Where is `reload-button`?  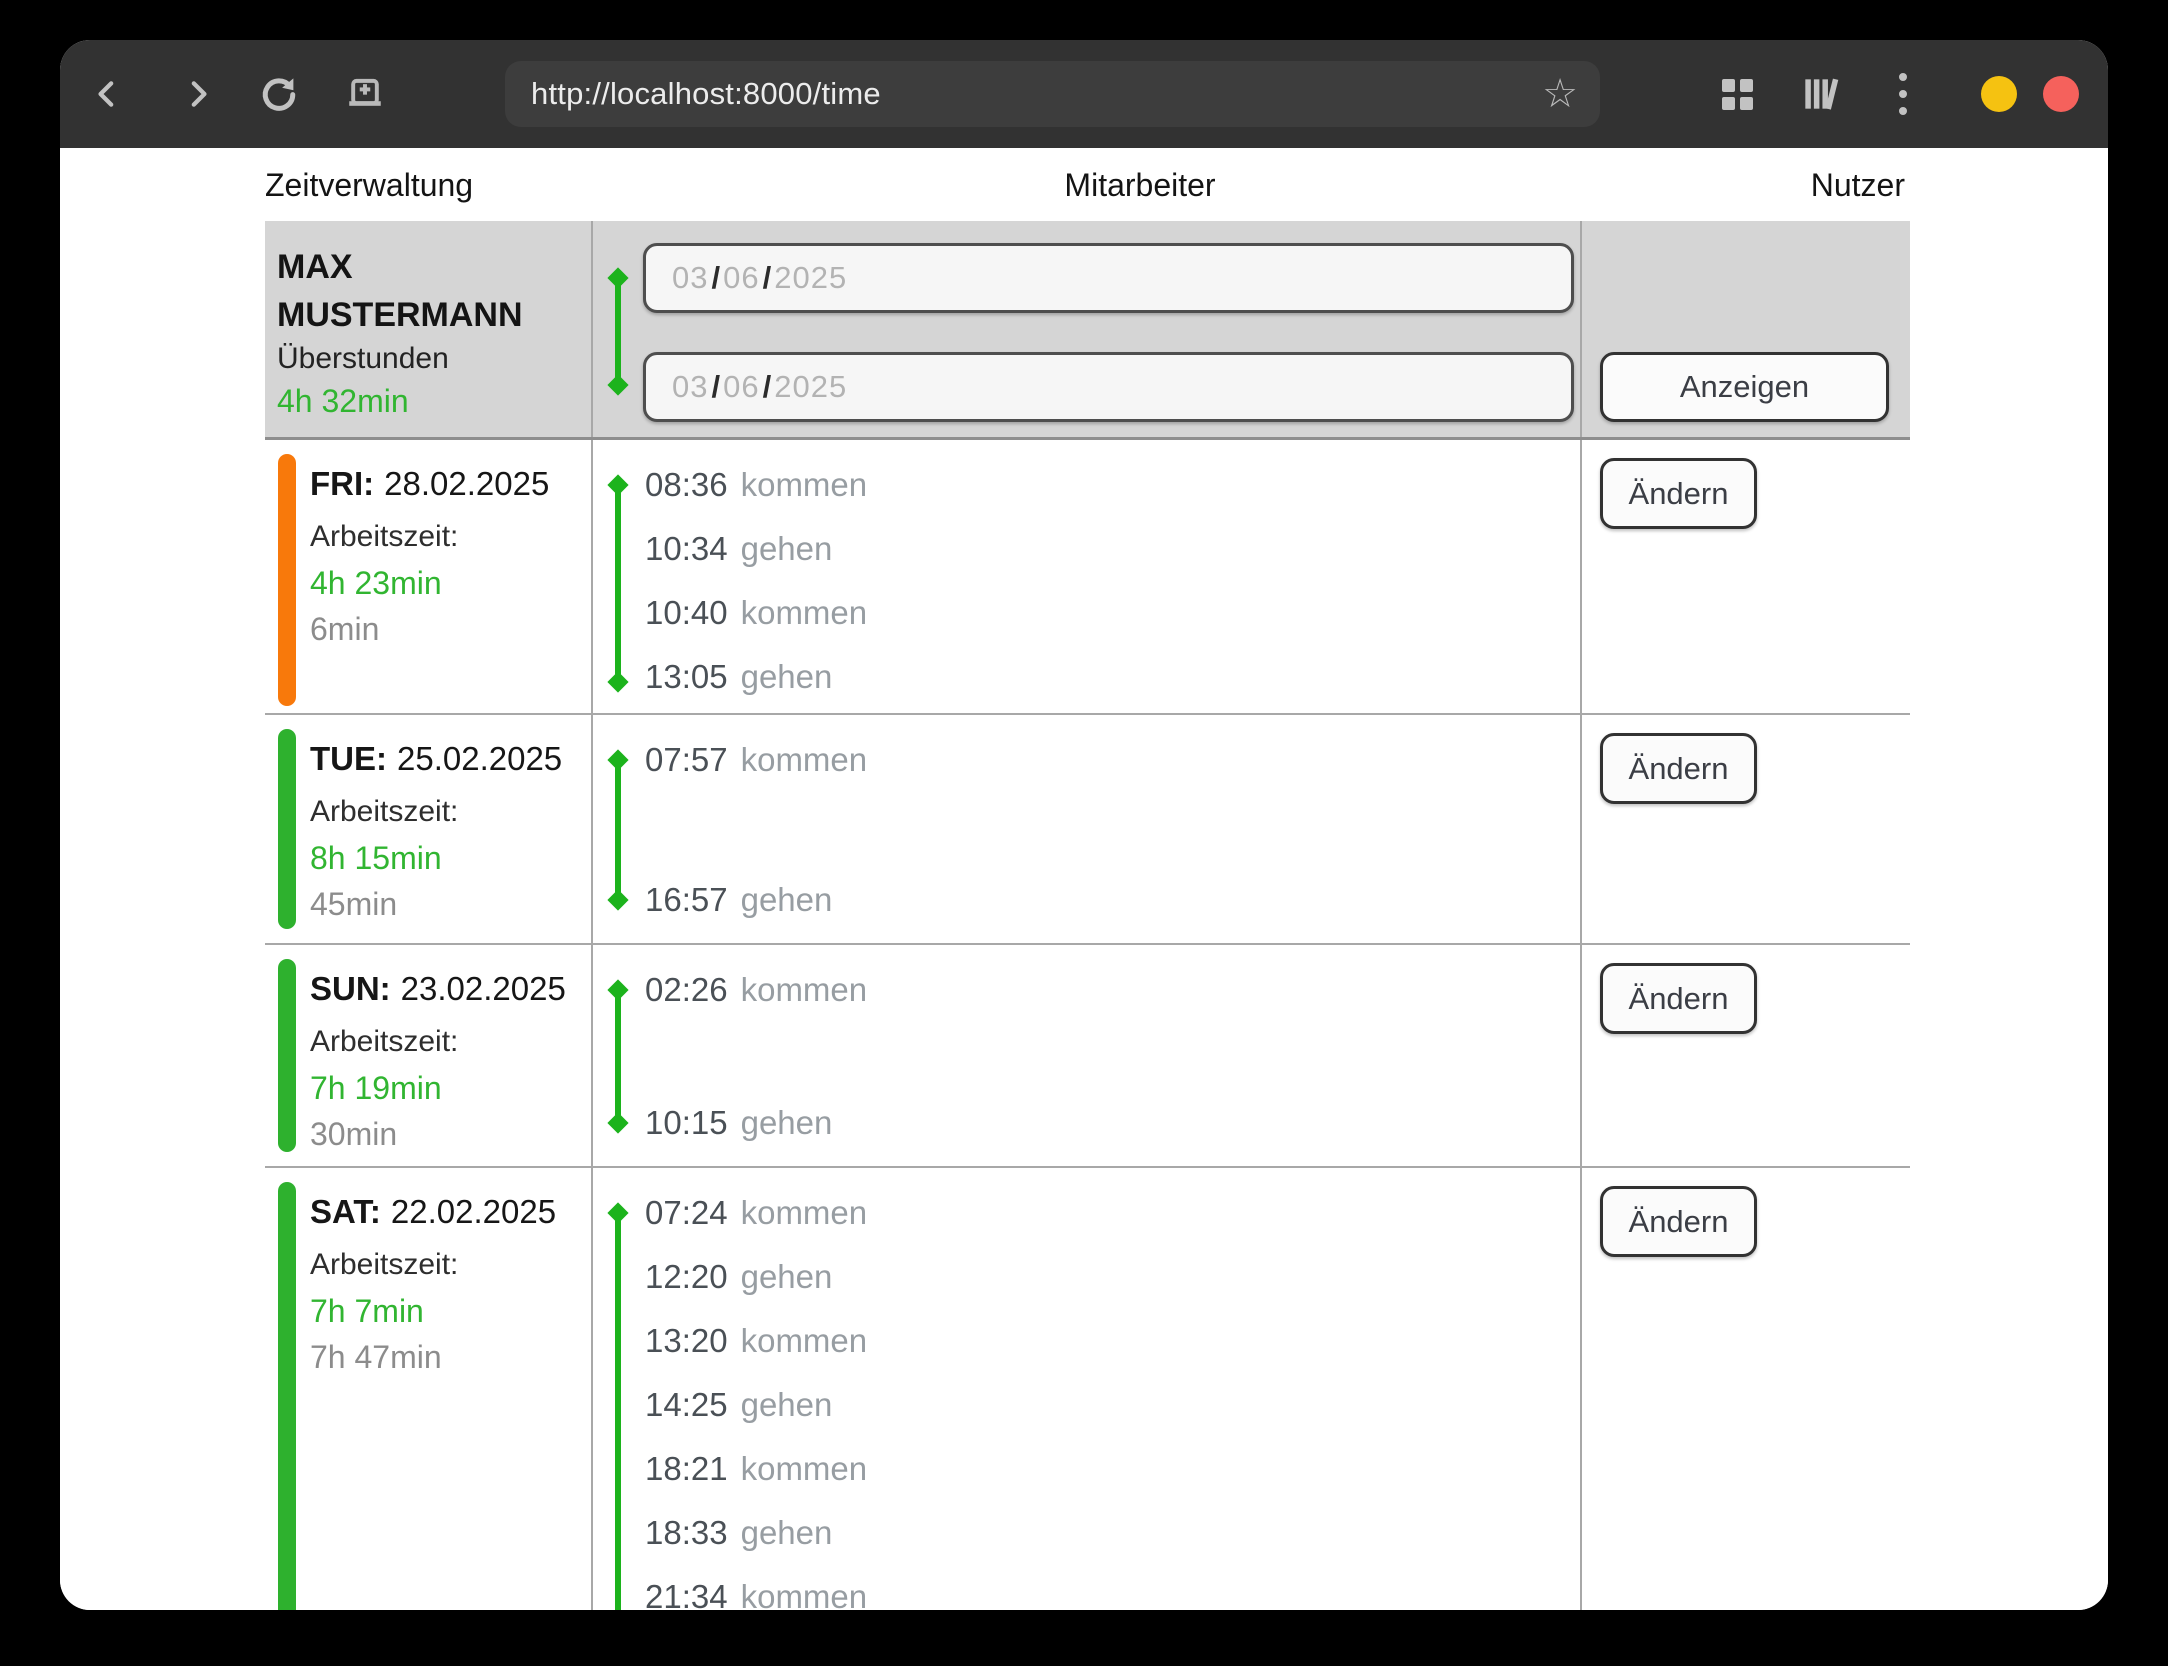
reload-button is located at coordinates (279, 94).